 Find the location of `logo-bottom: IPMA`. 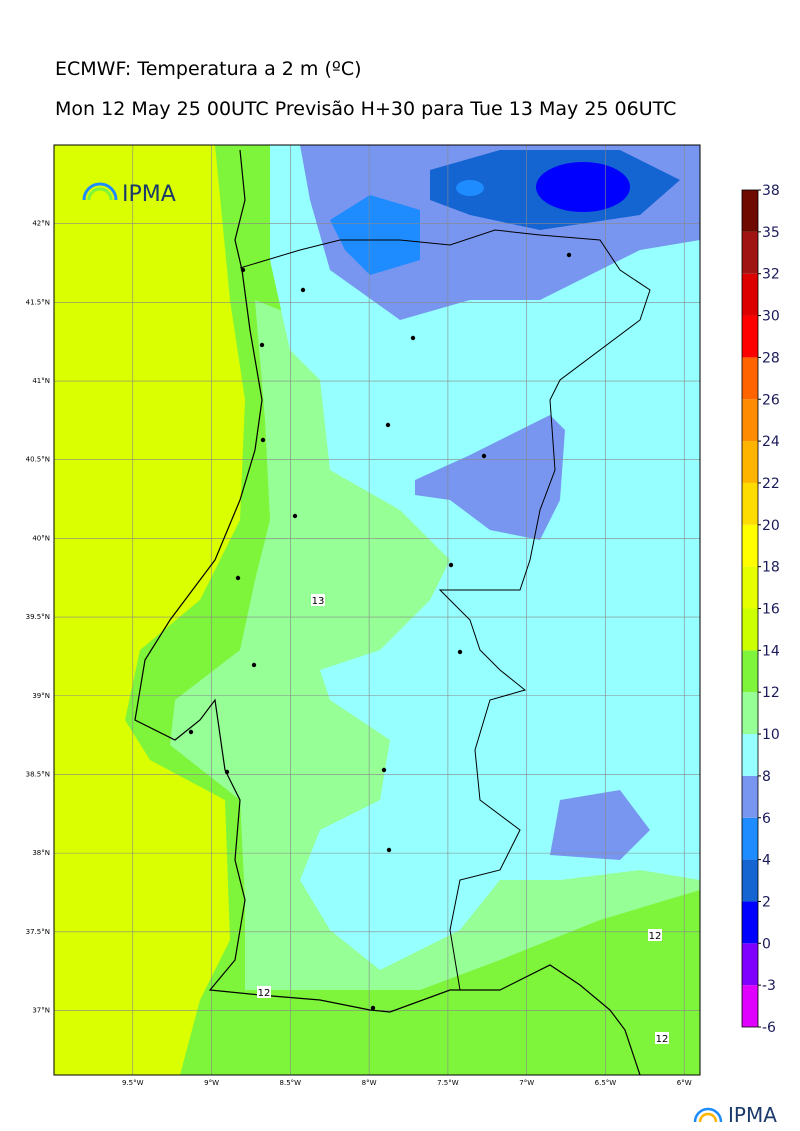

logo-bottom: IPMA is located at coordinates (735, 1115).